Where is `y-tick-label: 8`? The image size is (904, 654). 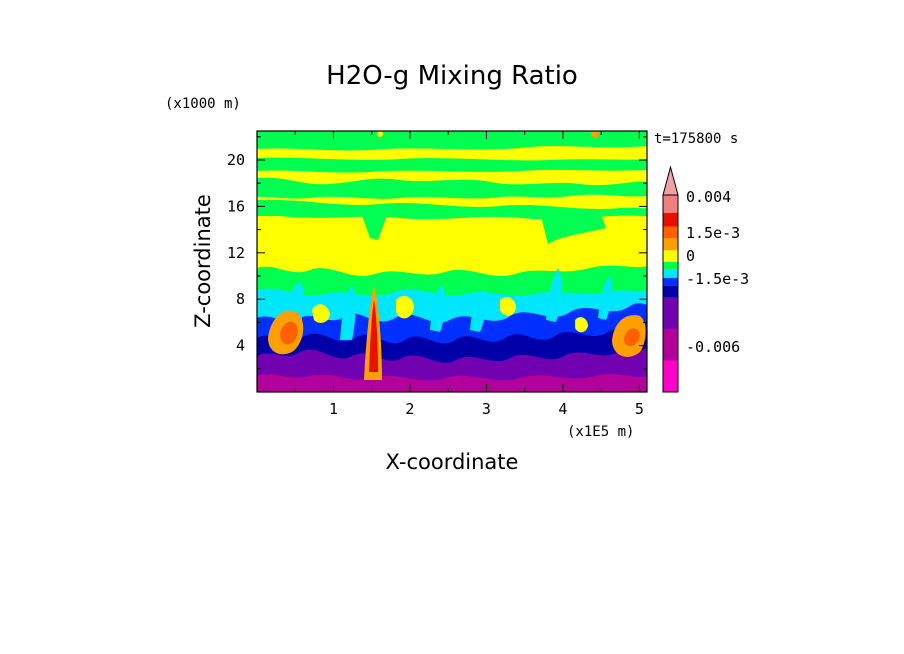
y-tick-label: 8 is located at coordinates (240, 299).